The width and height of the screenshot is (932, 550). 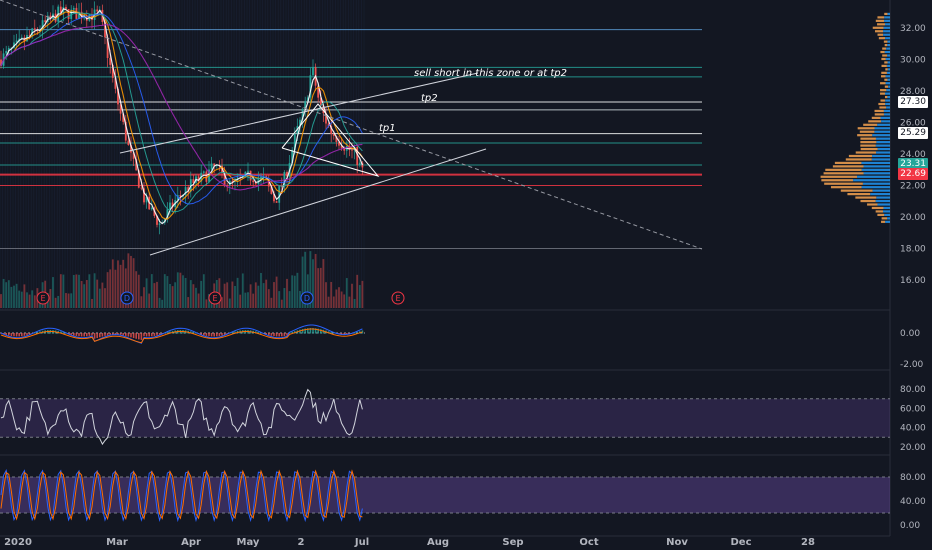 I want to click on time-axis-label: Jul, so click(x=361, y=542).